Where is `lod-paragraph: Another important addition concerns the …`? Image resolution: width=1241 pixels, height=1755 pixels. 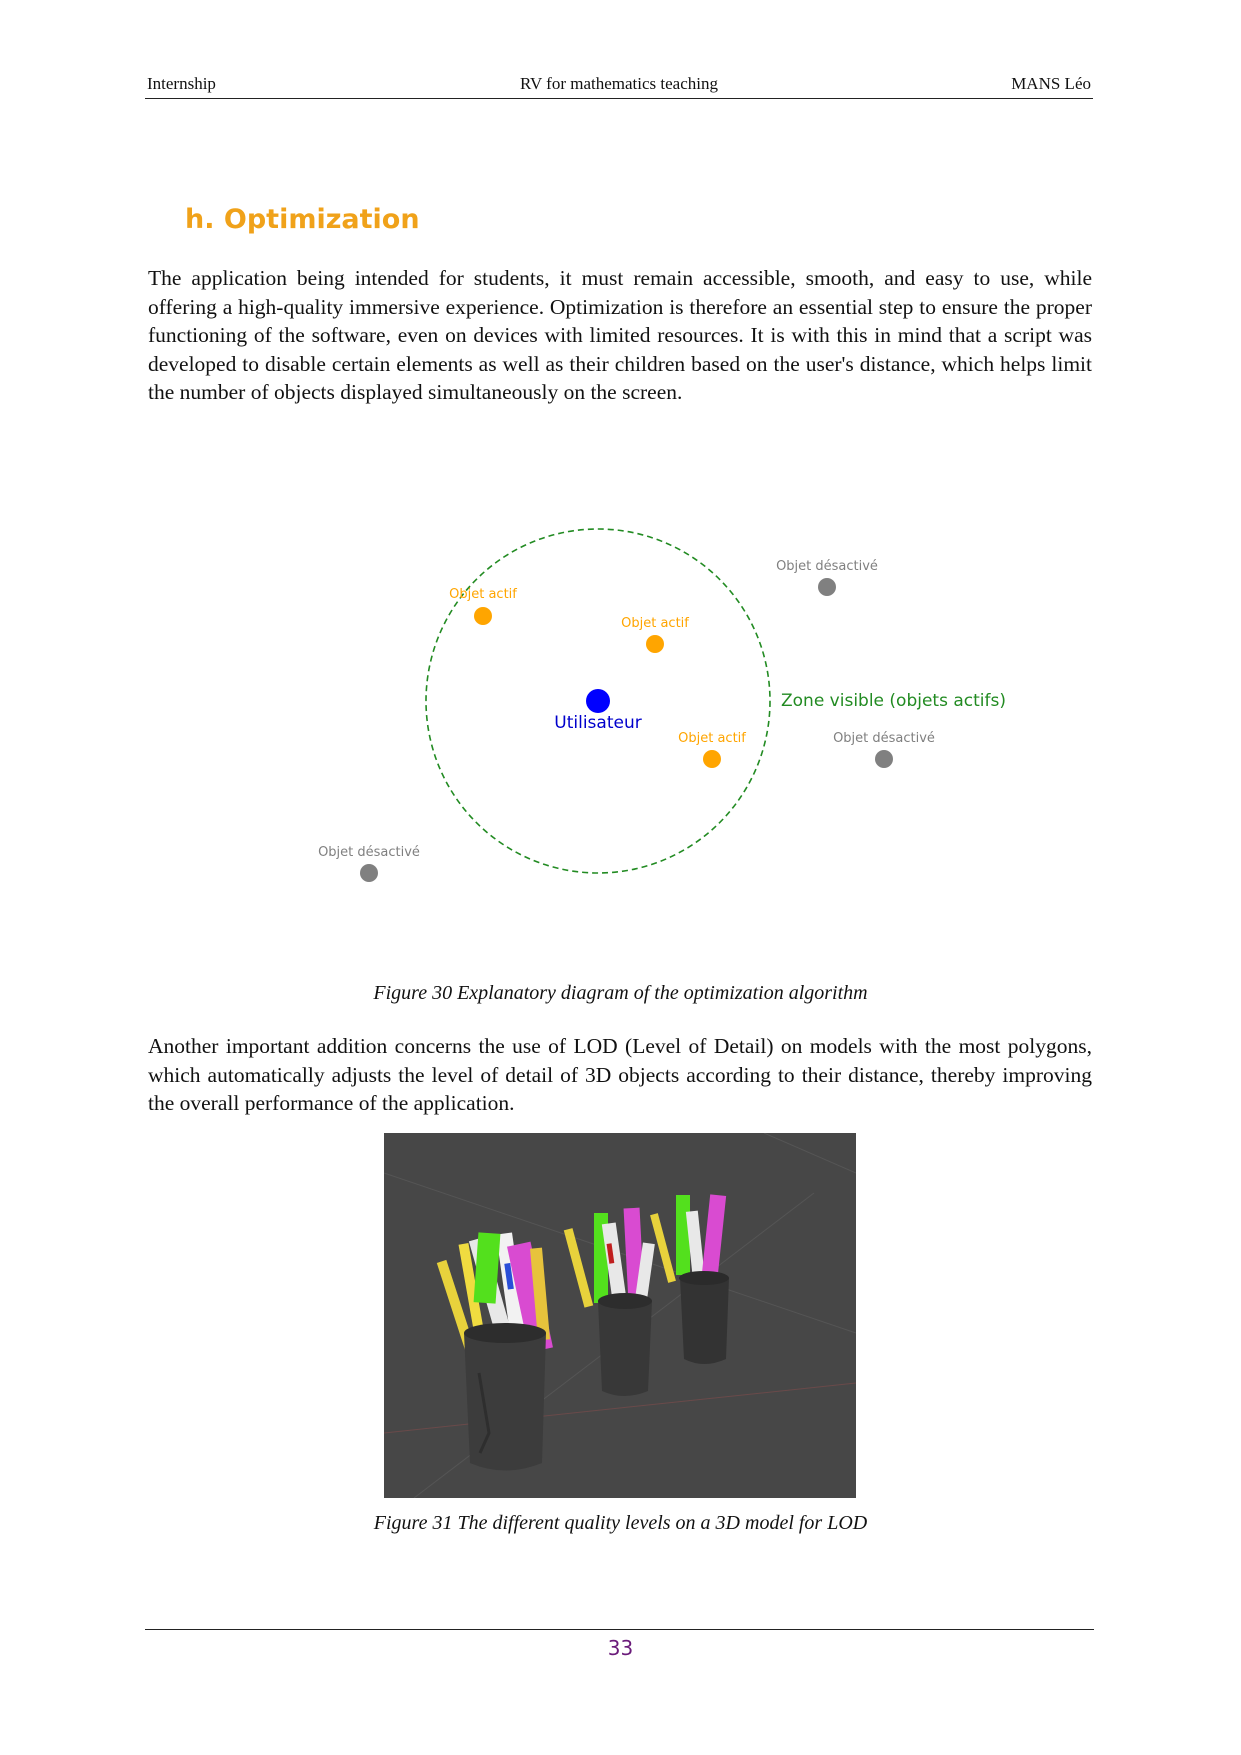 lod-paragraph: Another important addition concerns the … is located at coordinates (620, 1075).